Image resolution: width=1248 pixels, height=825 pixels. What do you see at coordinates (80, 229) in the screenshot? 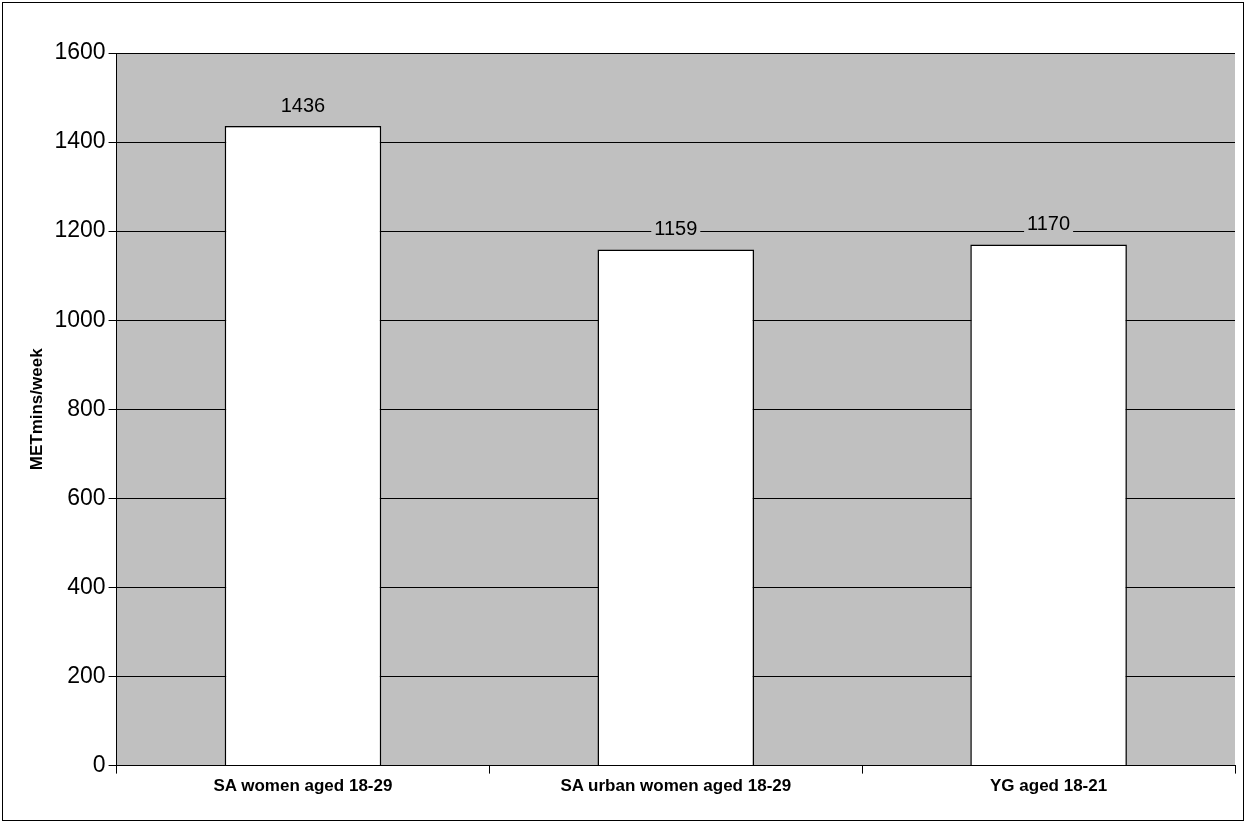
I see `y-tick-label: 1200` at bounding box center [80, 229].